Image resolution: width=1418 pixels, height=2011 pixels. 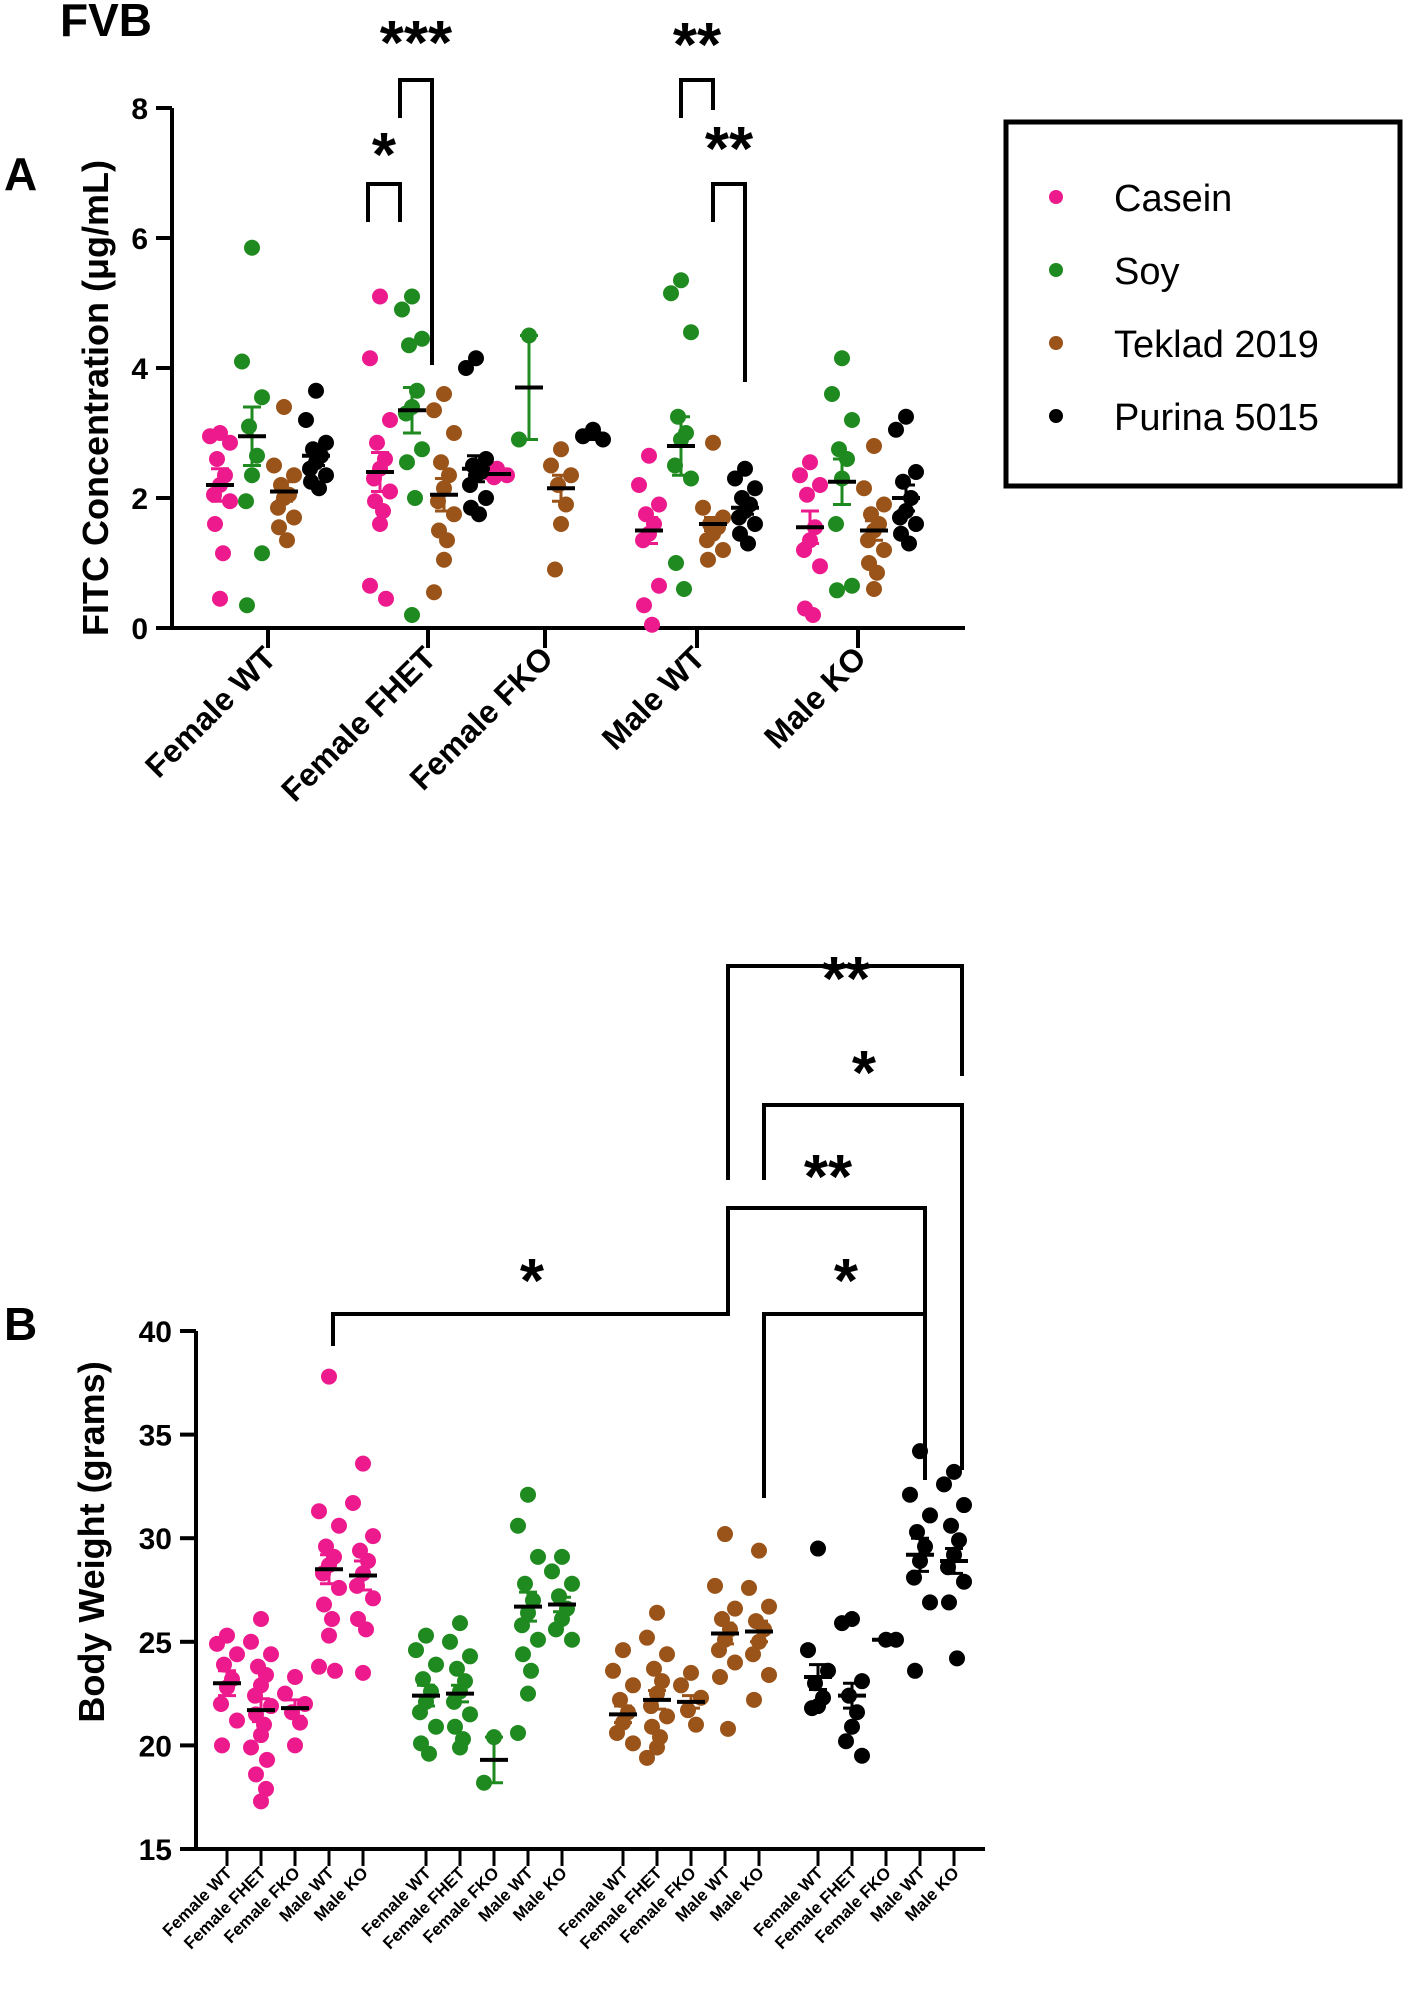 What do you see at coordinates (416, 1650) in the screenshot?
I see `panel-b-soy-female-wt-point` at bounding box center [416, 1650].